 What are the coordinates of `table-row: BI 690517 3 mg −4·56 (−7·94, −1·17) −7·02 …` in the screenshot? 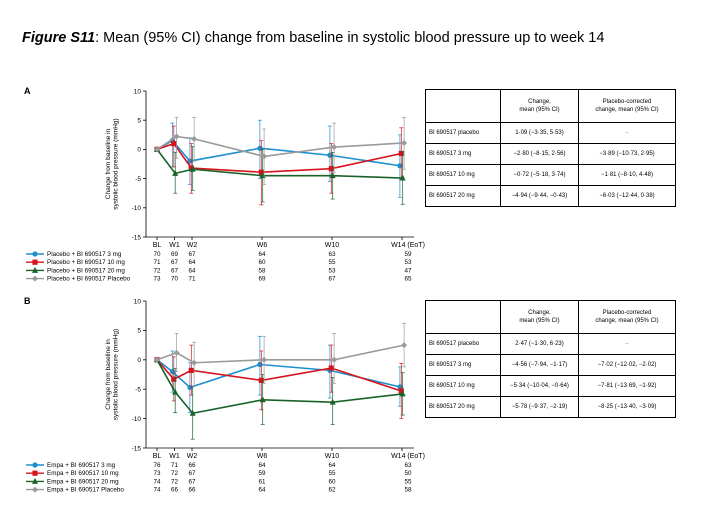 It's located at (550, 365).